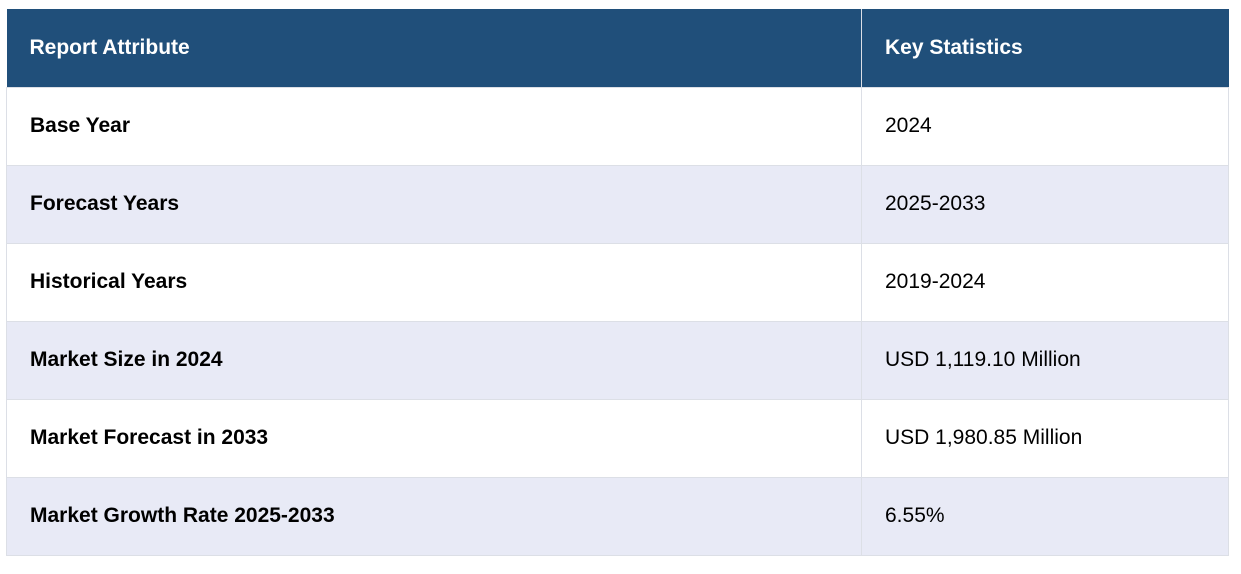 This screenshot has width=1241, height=574. Describe the element at coordinates (1045, 360) in the screenshot. I see `row-value: USD 1,119.10 Million` at that location.